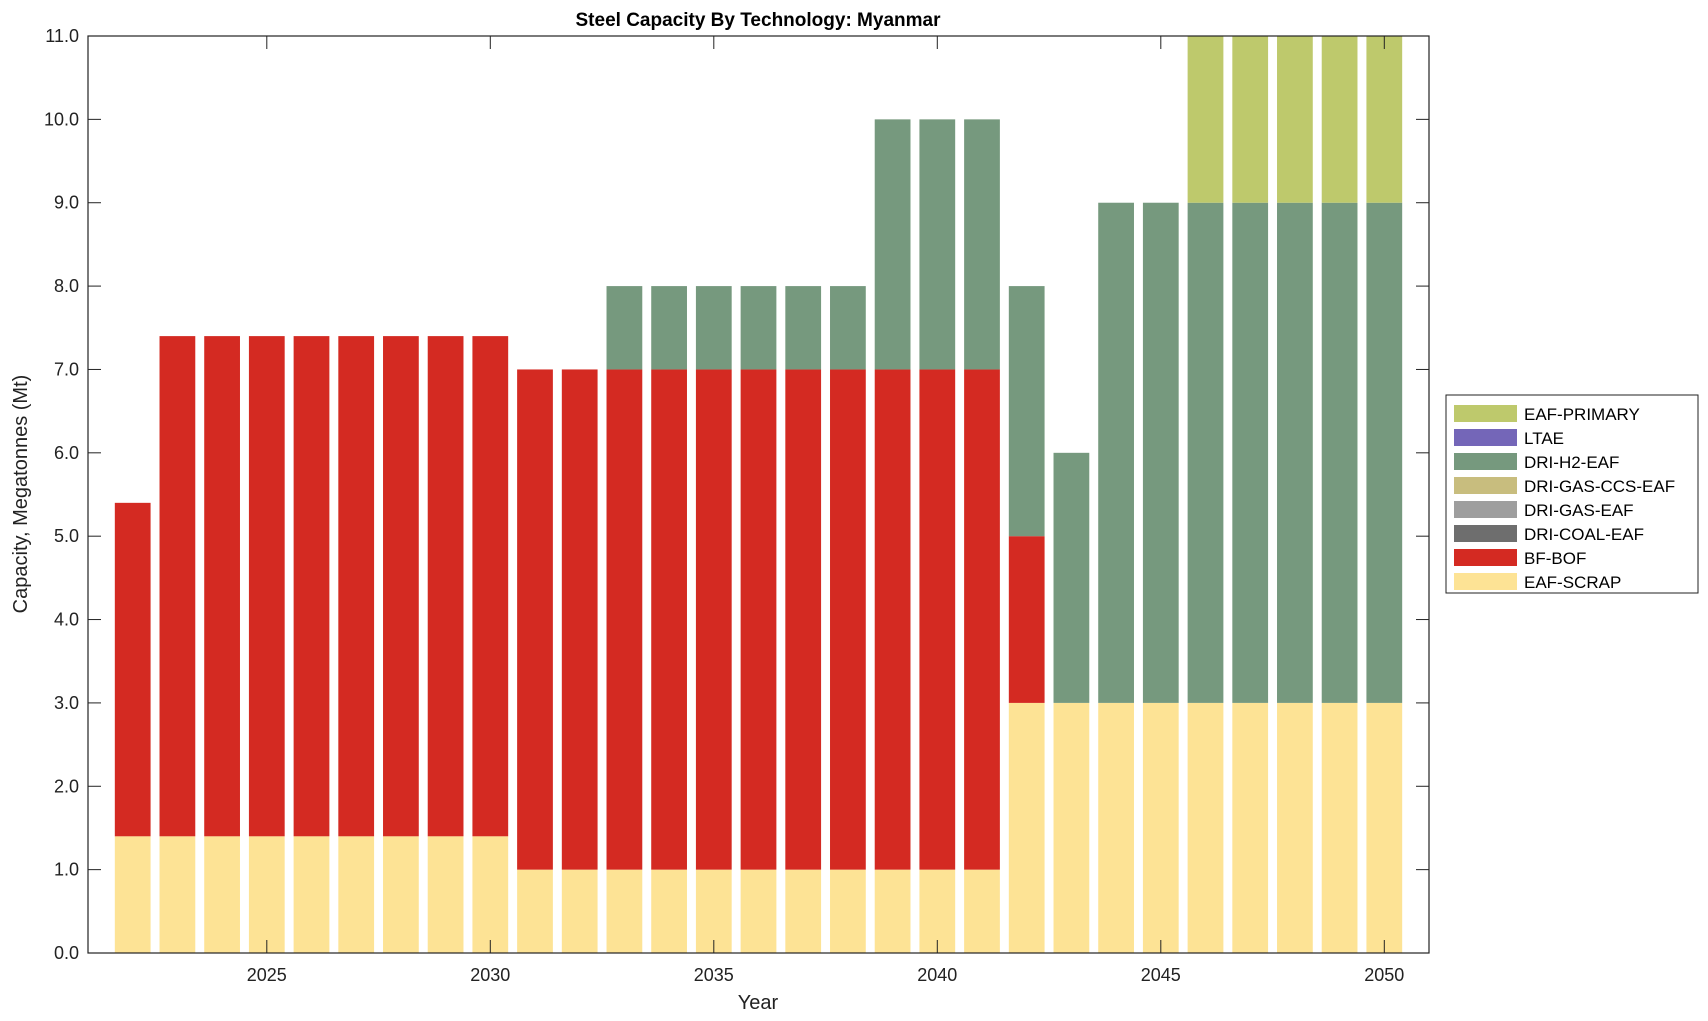 The height and width of the screenshot is (1021, 1708). I want to click on bar-eaf-scrap-2050, so click(1384, 827).